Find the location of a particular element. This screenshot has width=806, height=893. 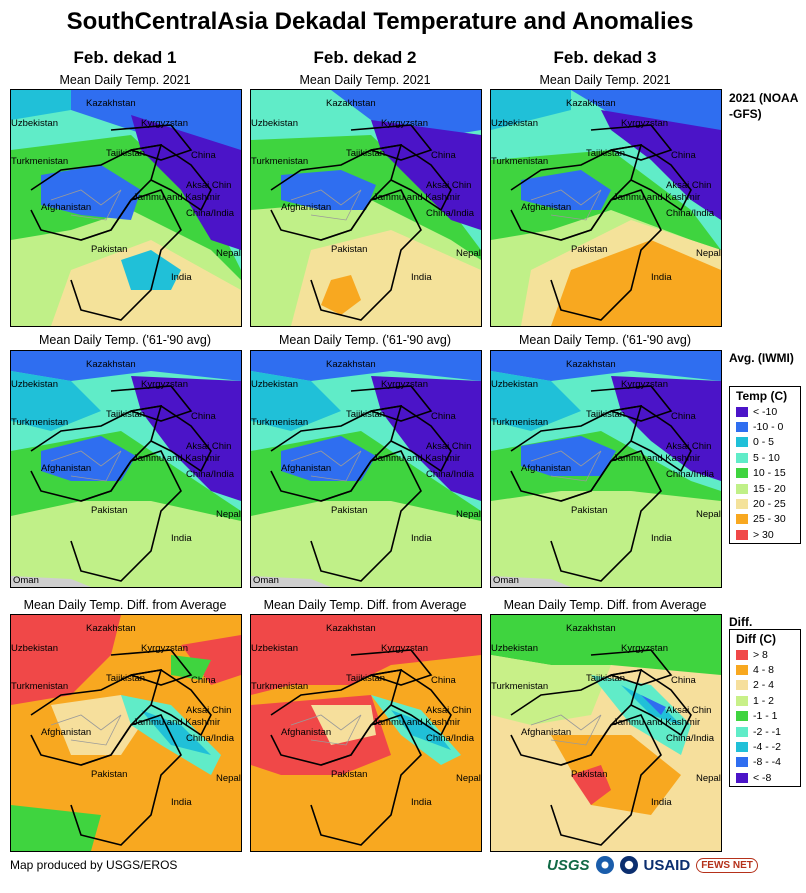

usgs-logo: USGS is located at coordinates (568, 865).